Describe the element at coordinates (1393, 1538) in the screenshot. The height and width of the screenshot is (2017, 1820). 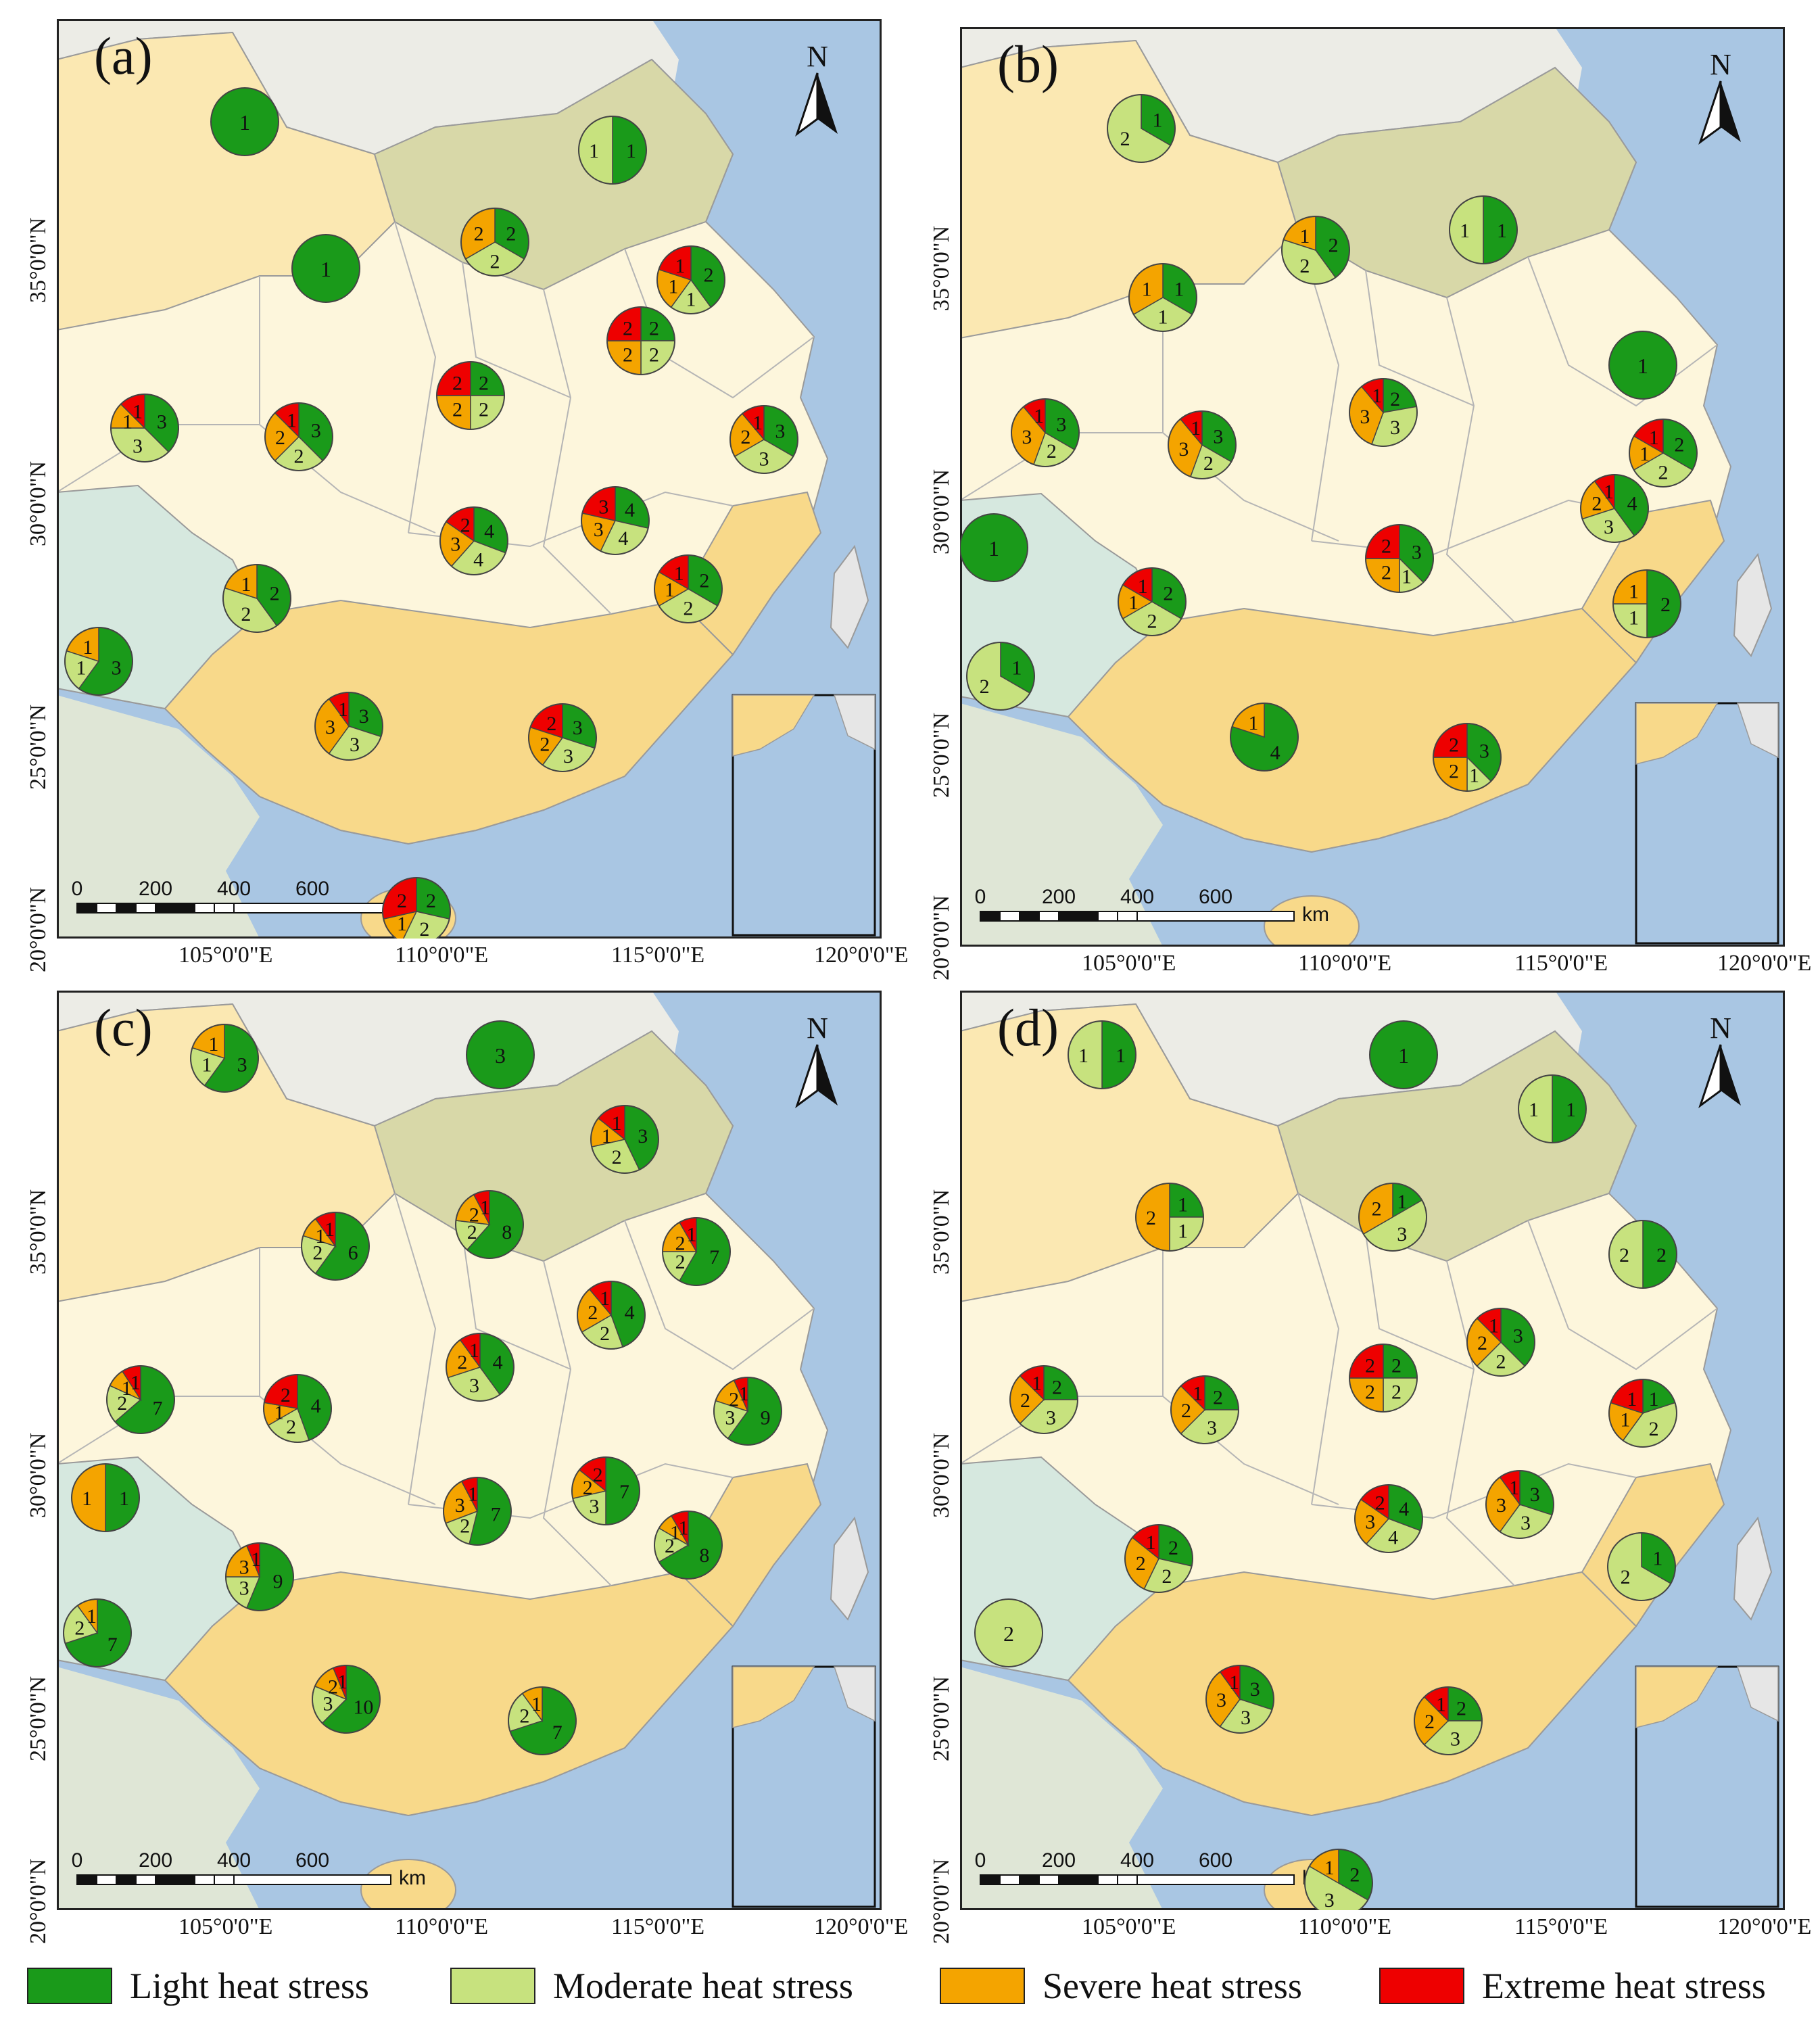
I see `pie-value-moderate: 4` at that location.